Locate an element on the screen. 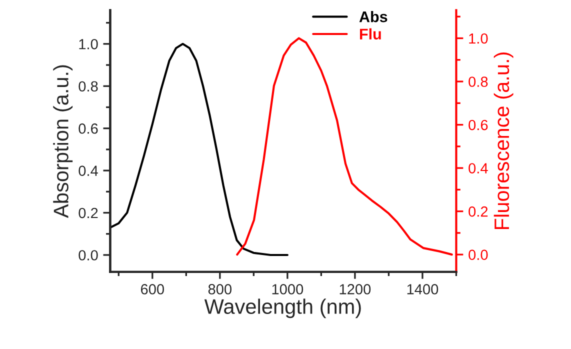 This screenshot has height=349, width=571. y2-tick-label: 0.6 is located at coordinates (478, 125).